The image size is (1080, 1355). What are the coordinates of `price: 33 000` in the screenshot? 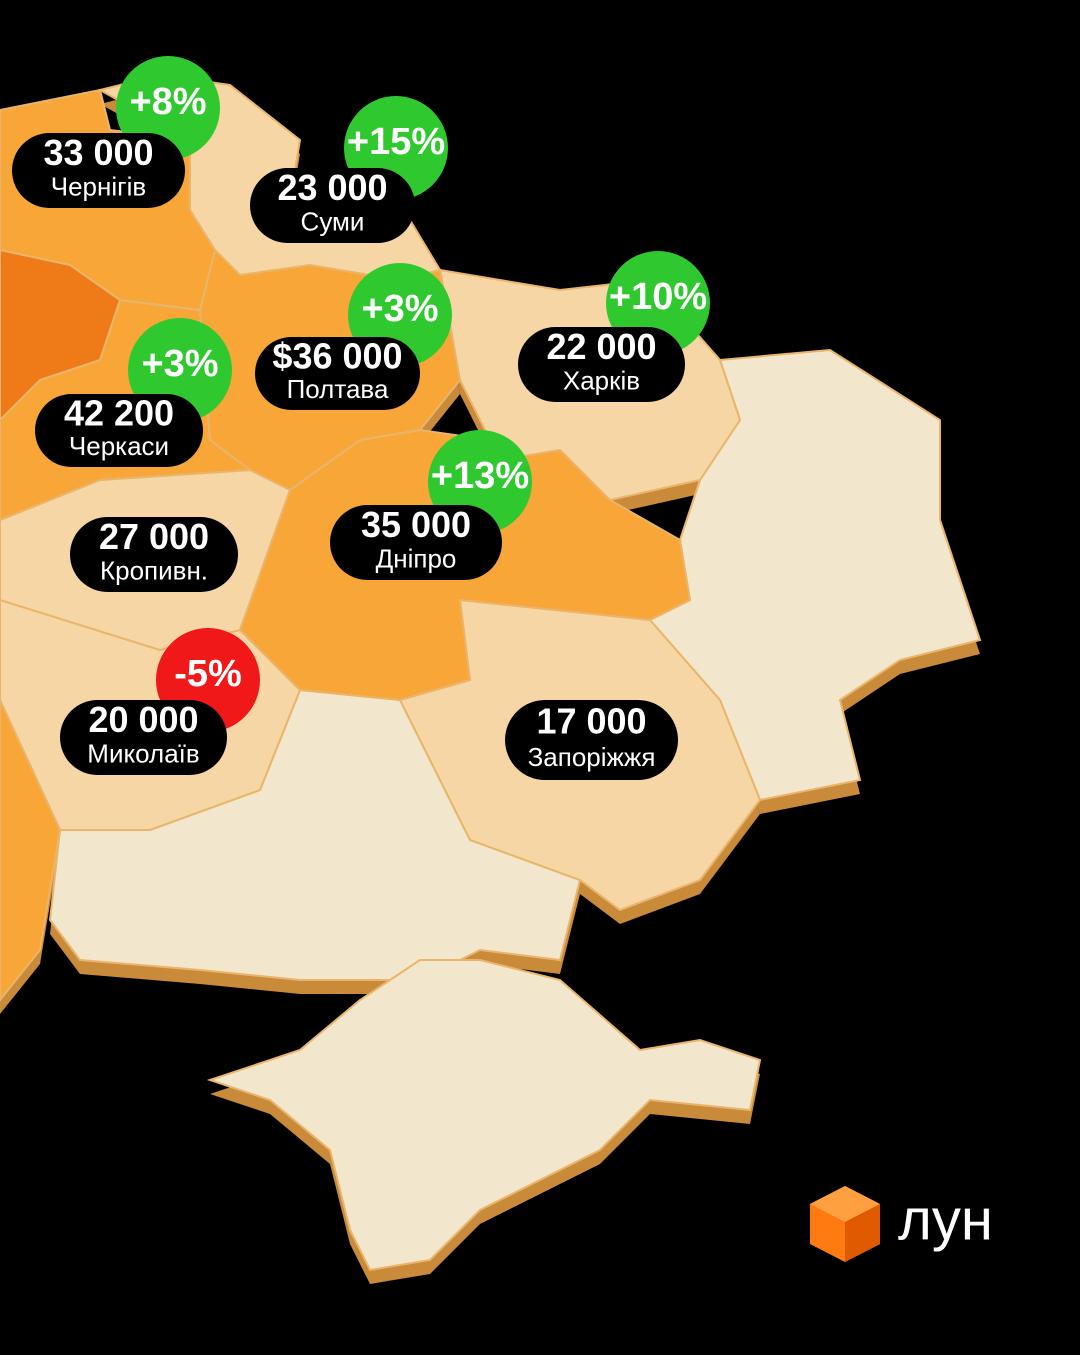 It's located at (98, 152).